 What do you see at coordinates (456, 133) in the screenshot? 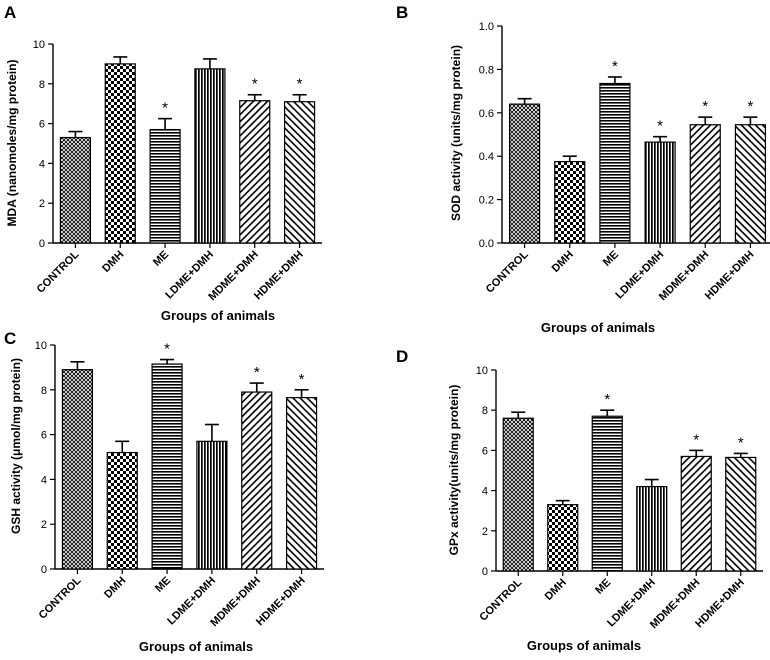
I see `y-axis-label: SOD activity (units/mg protein)` at bounding box center [456, 133].